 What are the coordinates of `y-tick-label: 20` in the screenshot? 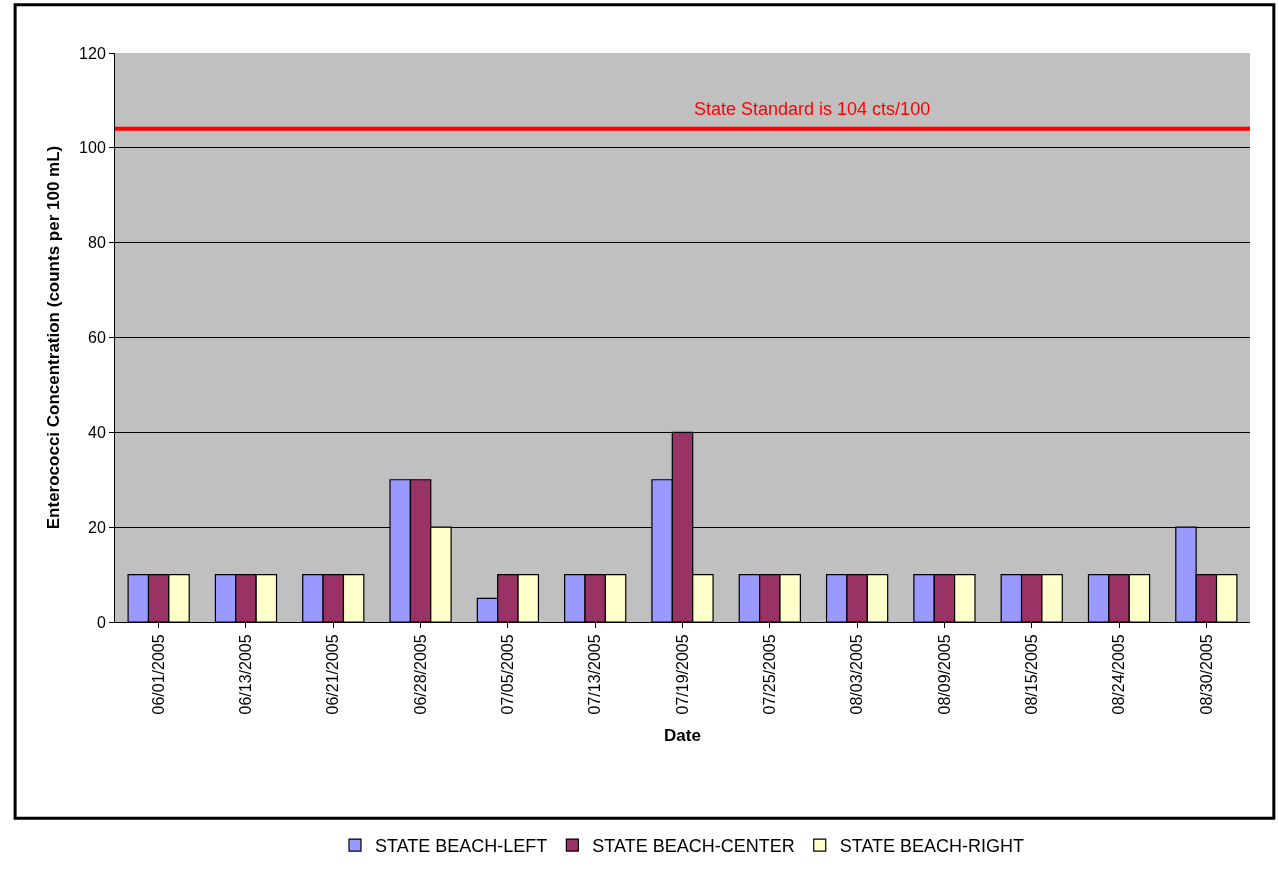 It's located at (97, 527).